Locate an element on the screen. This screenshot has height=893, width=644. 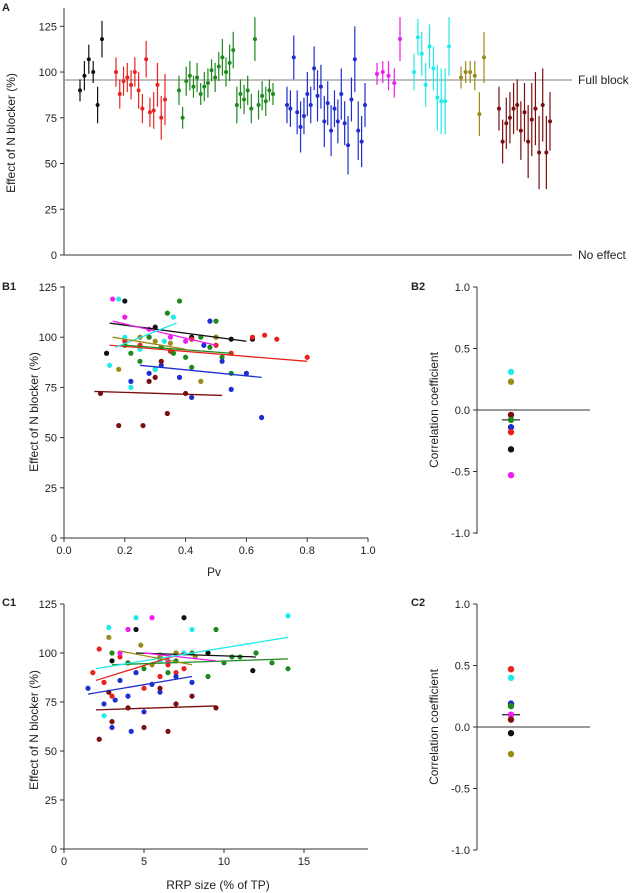
y-tick-label: 1.0 is located at coordinates (462, 288).